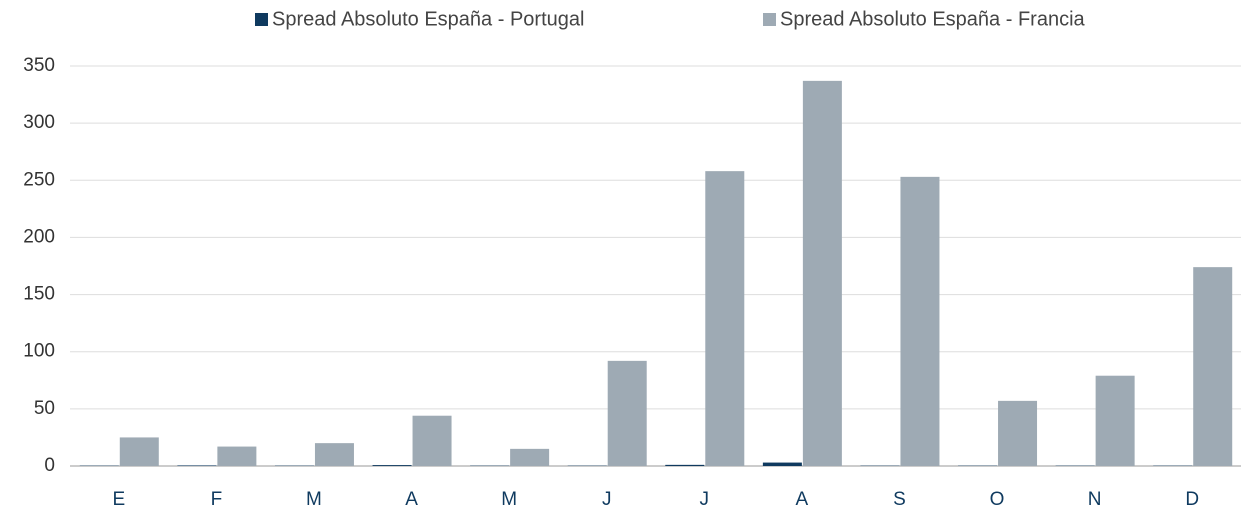 The image size is (1242, 517). What do you see at coordinates (899, 499) in the screenshot?
I see `x-tick-label: S` at bounding box center [899, 499].